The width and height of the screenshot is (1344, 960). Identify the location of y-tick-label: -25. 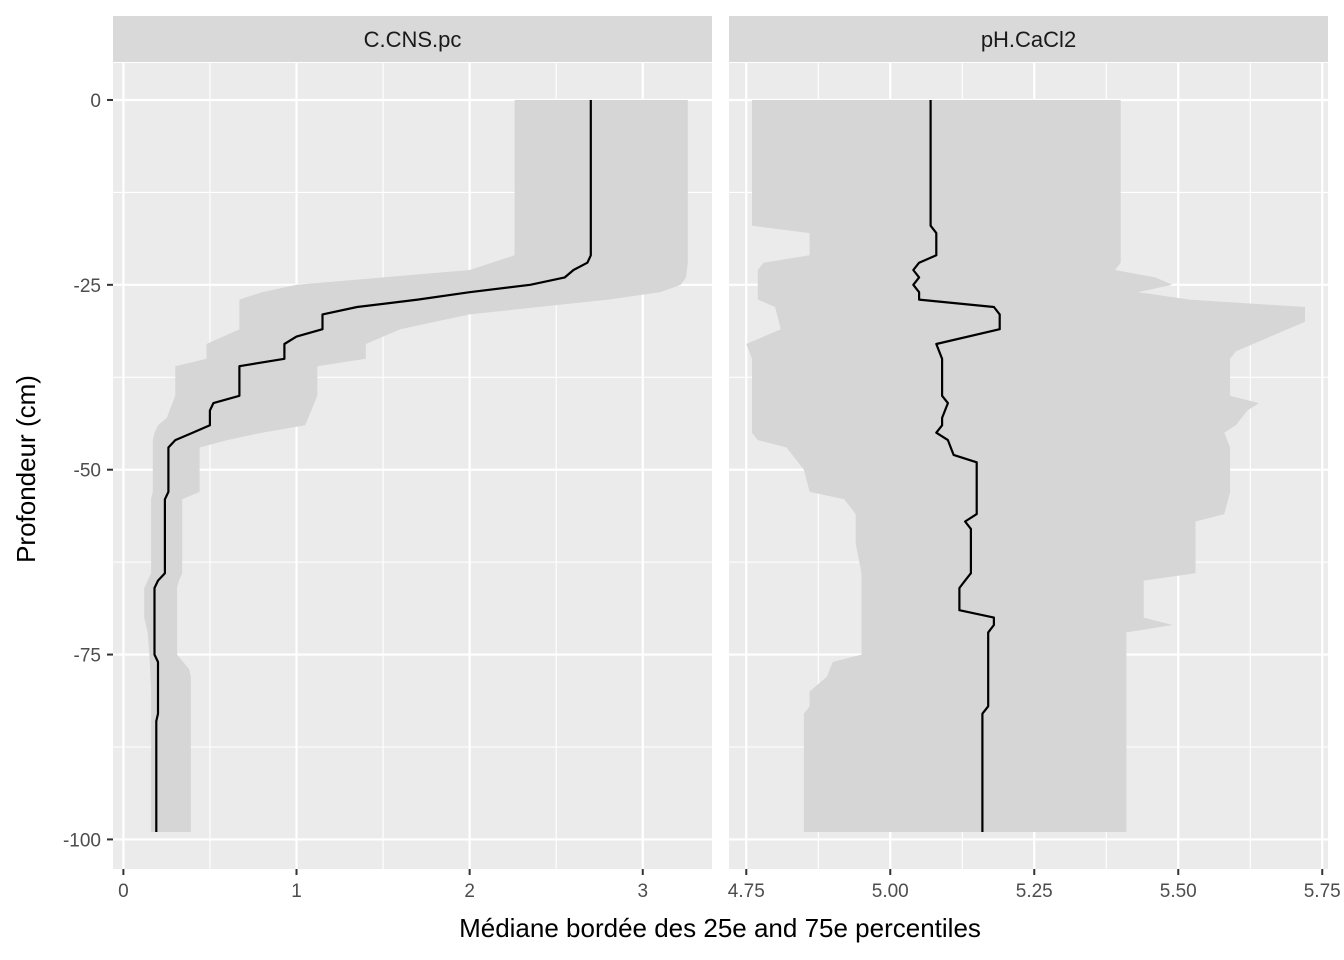
(87, 286).